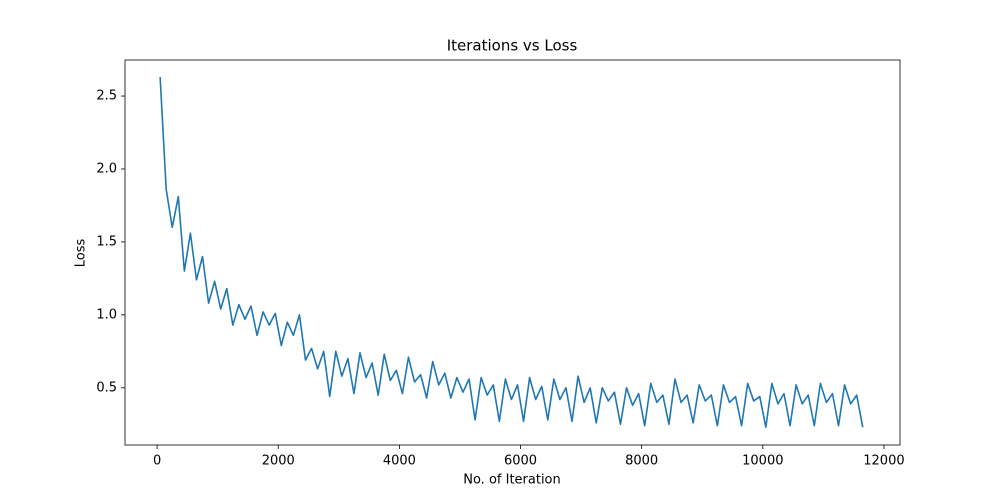 This screenshot has width=1000, height=500. I want to click on x-tick-label: 6000, so click(520, 461).